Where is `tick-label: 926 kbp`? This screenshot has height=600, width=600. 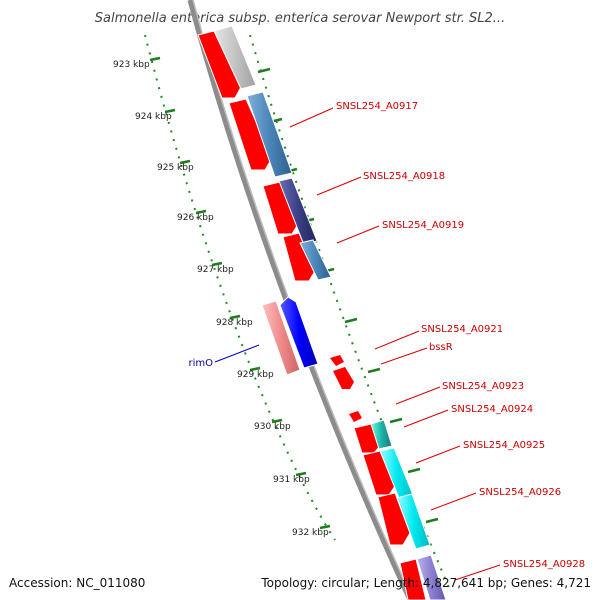 tick-label: 926 kbp is located at coordinates (195, 218).